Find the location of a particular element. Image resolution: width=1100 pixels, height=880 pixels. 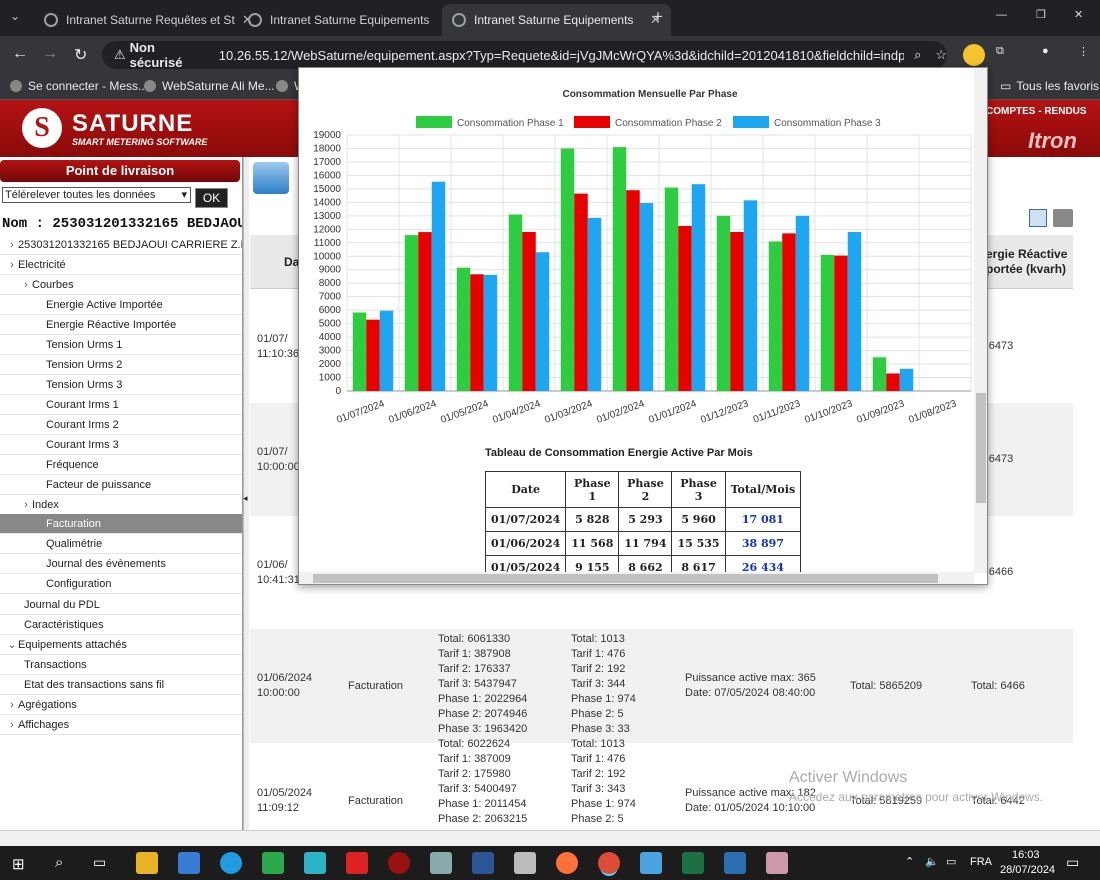

edge-icon is located at coordinates (231, 863).